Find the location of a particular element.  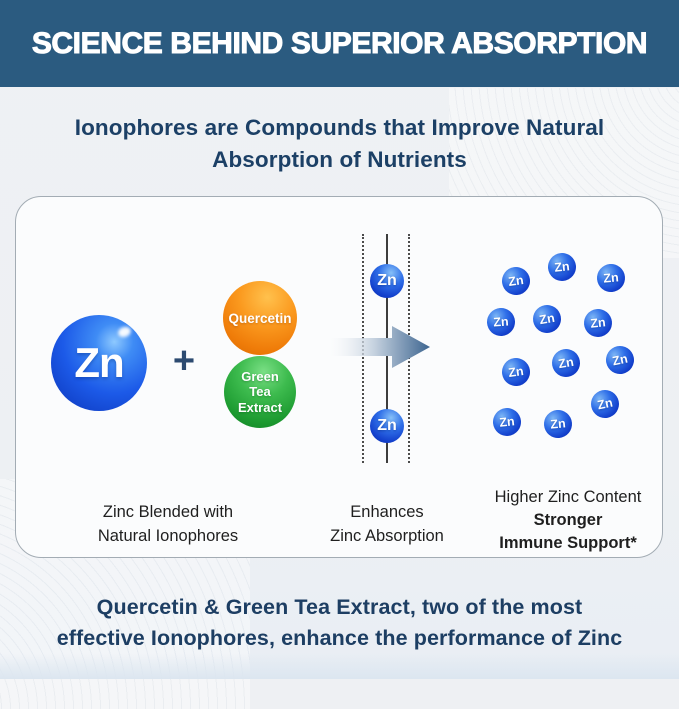

page-title: SCIENCE BEHIND SUPERIOR ABSORPTION is located at coordinates (339, 43).